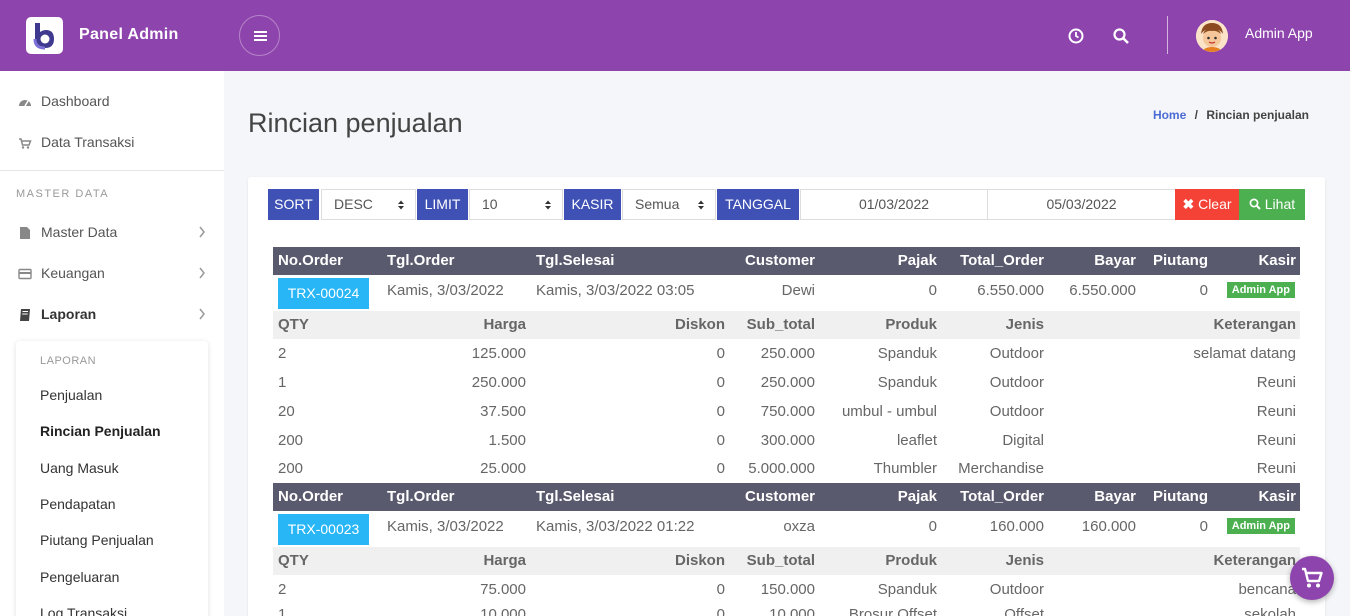 The height and width of the screenshot is (616, 1350). I want to click on user-avatar, so click(1212, 36).